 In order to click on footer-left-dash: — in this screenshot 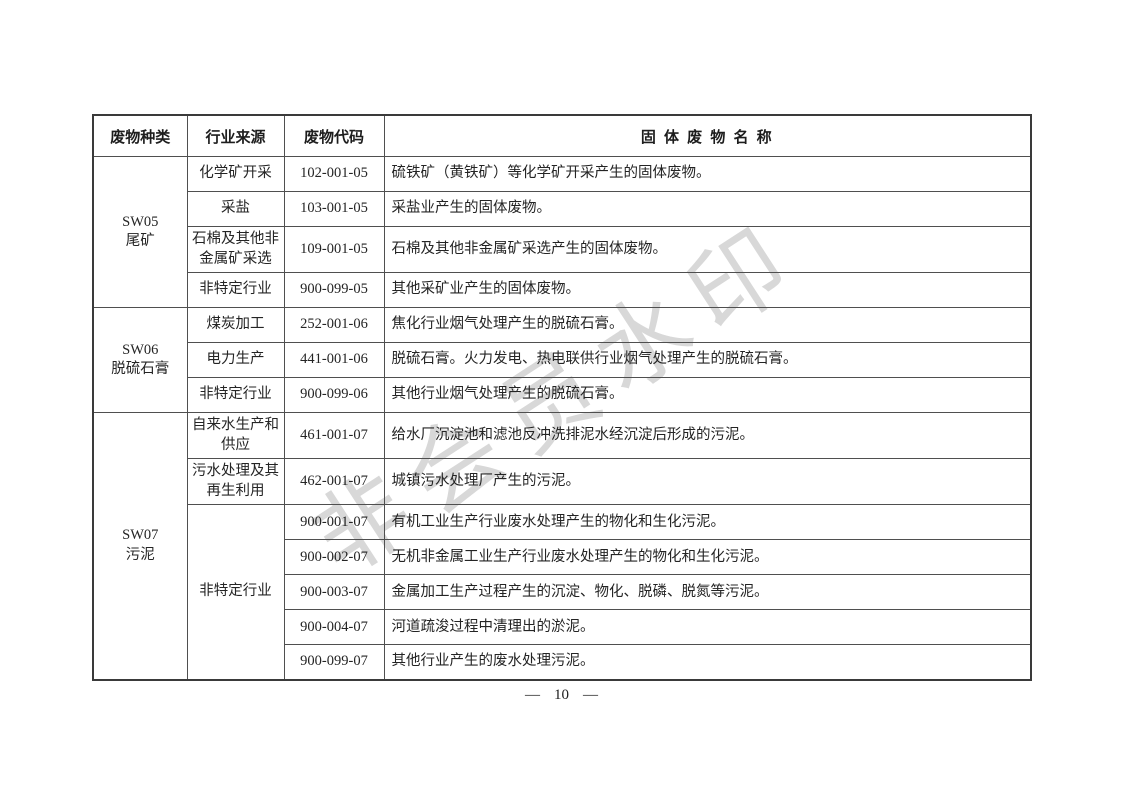, I will do `click(532, 695)`.